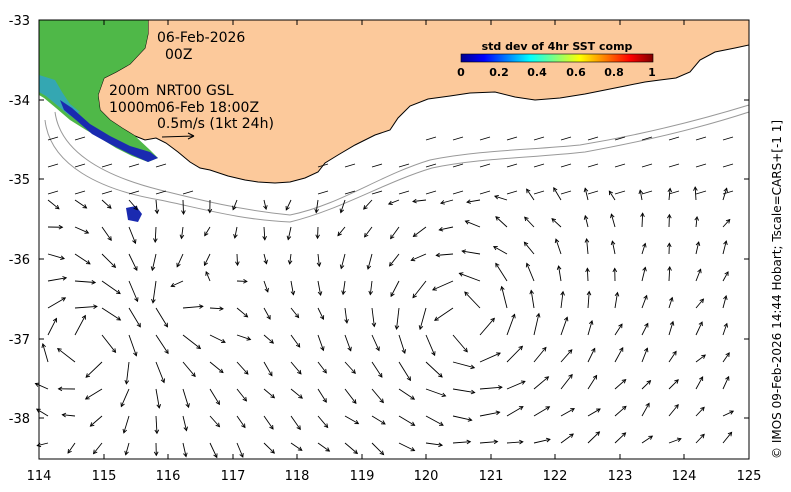  Describe the element at coordinates (39, 476) in the screenshot. I see `x-tick-label: 114` at that location.